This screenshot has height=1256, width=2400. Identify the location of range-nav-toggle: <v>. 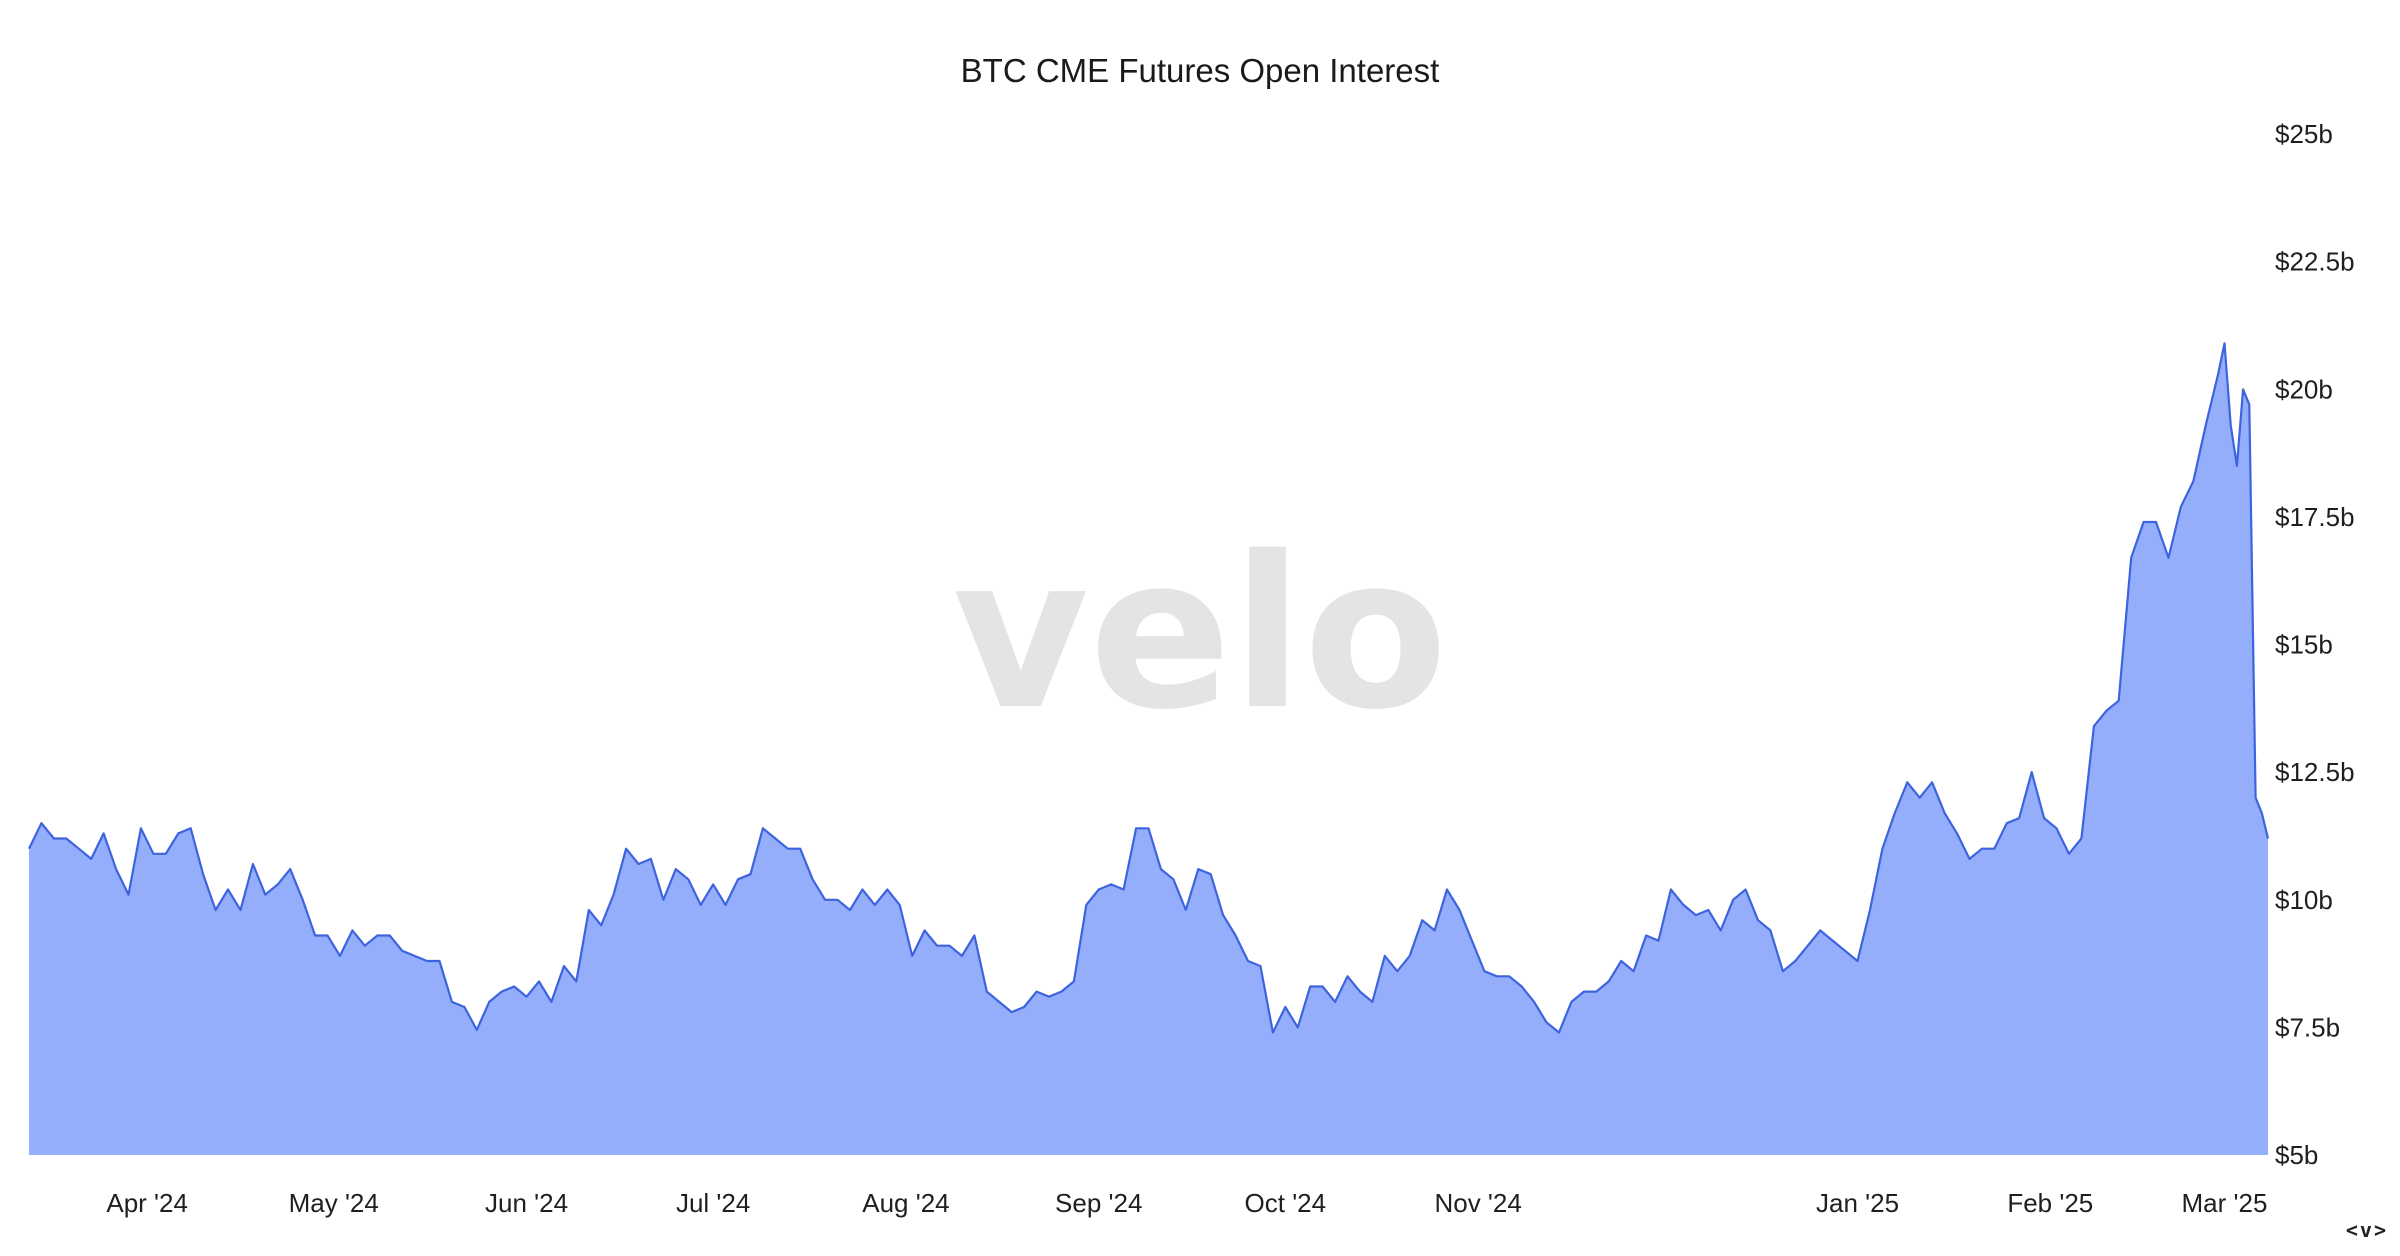
(2366, 1230).